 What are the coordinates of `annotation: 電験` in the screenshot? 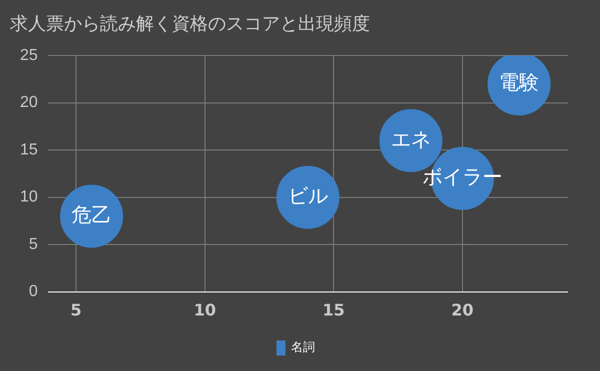 It's located at (519, 82).